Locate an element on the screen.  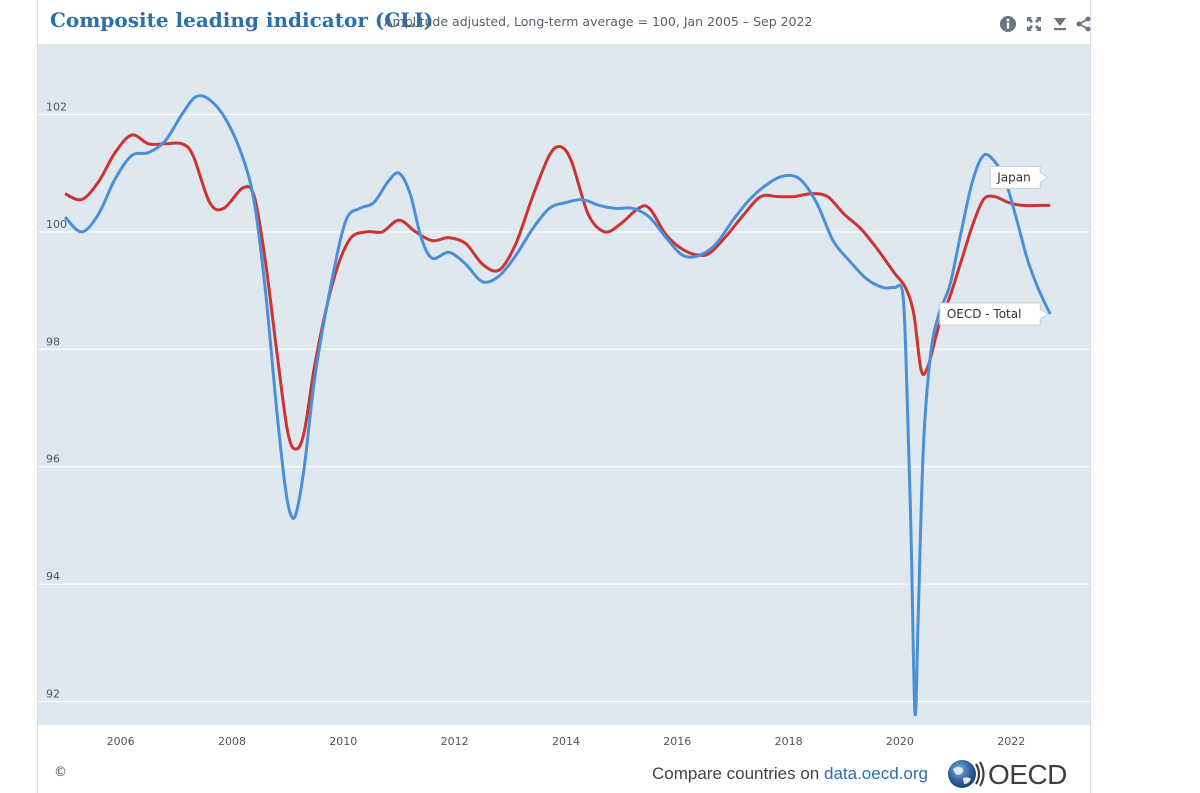
oecd-logo: OECD is located at coordinates (1012, 774).